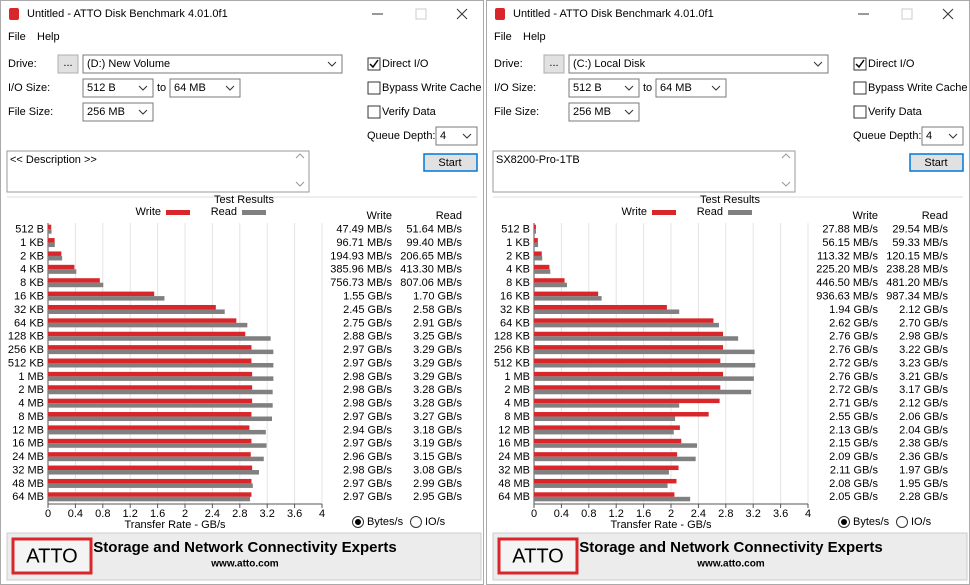 The image size is (970, 585). Describe the element at coordinates (28, 497) in the screenshot. I see `category-label: 64 MB` at that location.